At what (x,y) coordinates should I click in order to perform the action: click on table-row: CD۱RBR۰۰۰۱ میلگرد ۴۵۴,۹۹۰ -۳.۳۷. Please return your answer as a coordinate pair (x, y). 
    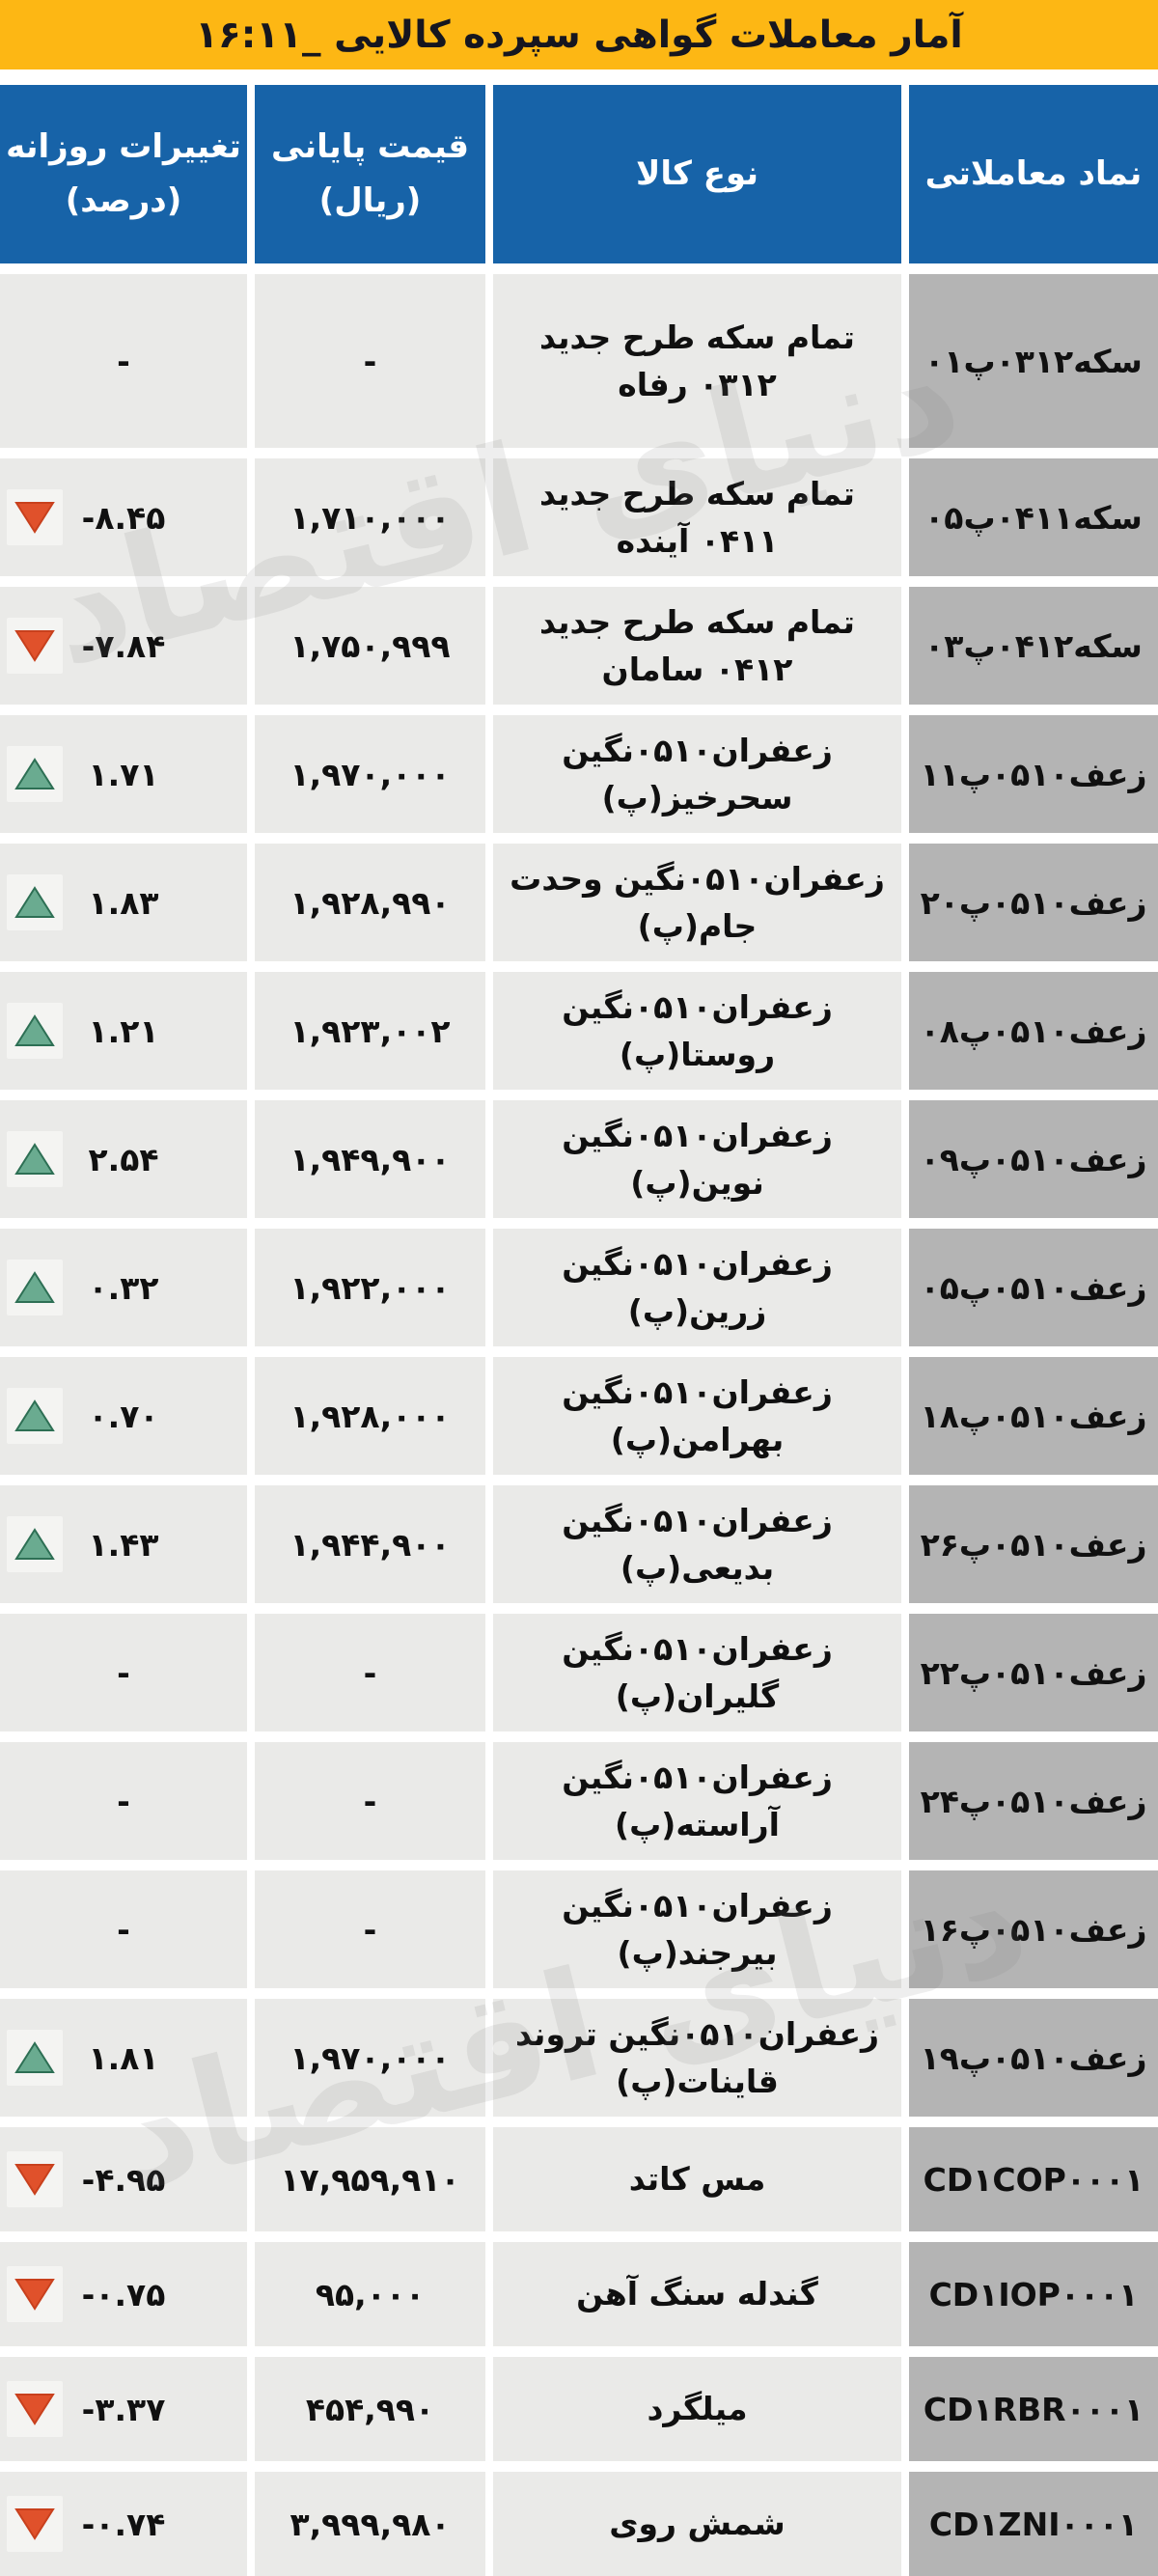
    Looking at the image, I should click on (579, 2409).